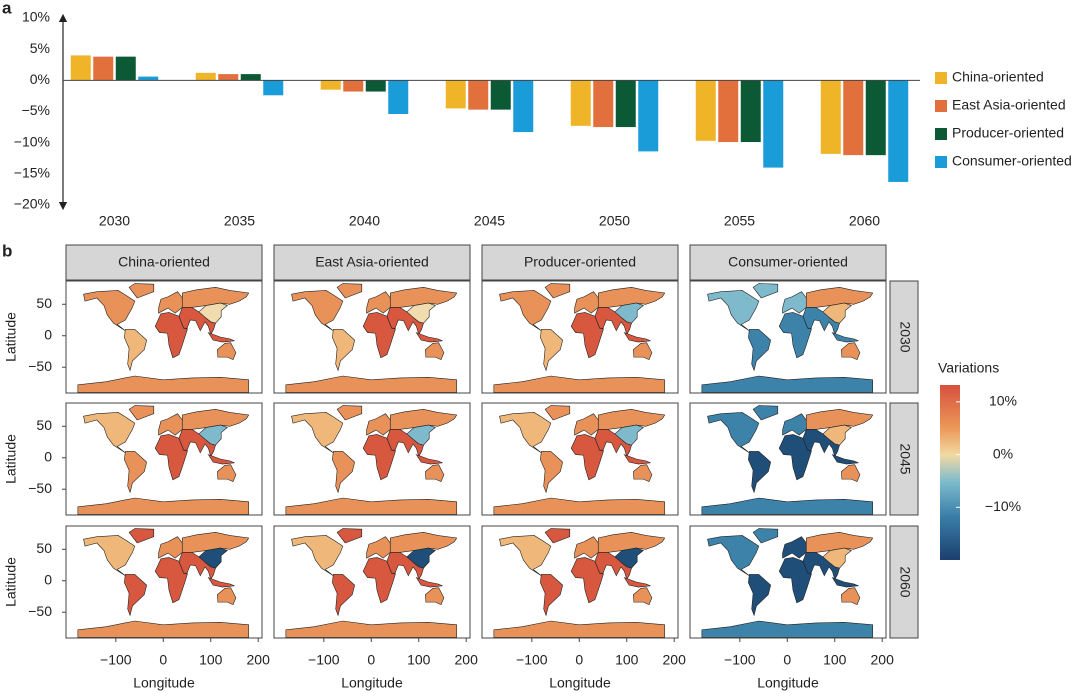 This screenshot has width=1080, height=697. Describe the element at coordinates (36, 110) in the screenshot. I see `y-tick-label: −5%` at that location.